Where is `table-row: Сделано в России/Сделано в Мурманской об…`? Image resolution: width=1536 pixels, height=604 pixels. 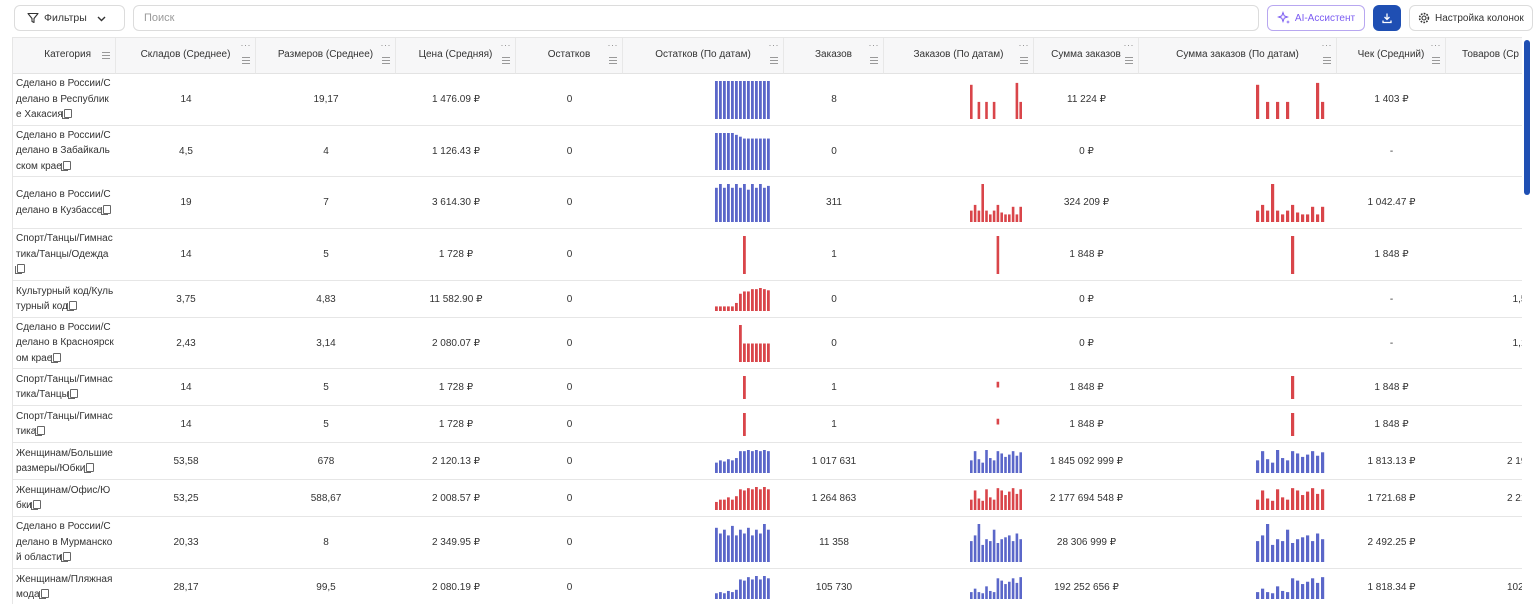 table-row: Сделано в России/Сделано в Мурманской об… is located at coordinates (767, 543).